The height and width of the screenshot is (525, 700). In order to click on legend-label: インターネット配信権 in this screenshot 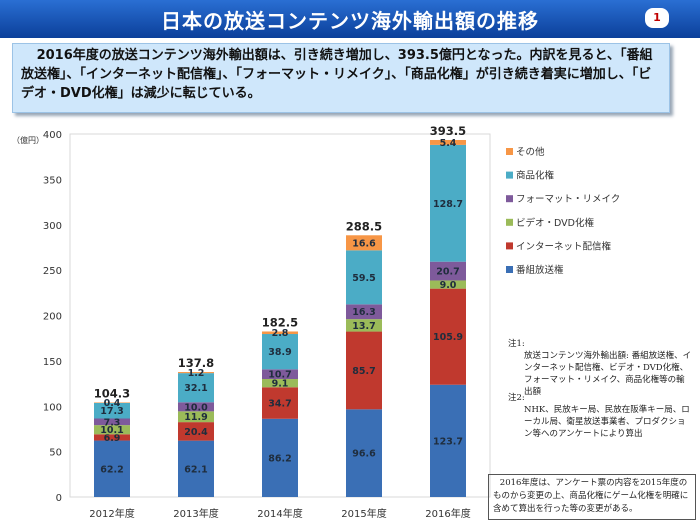, I will do `click(564, 246)`.